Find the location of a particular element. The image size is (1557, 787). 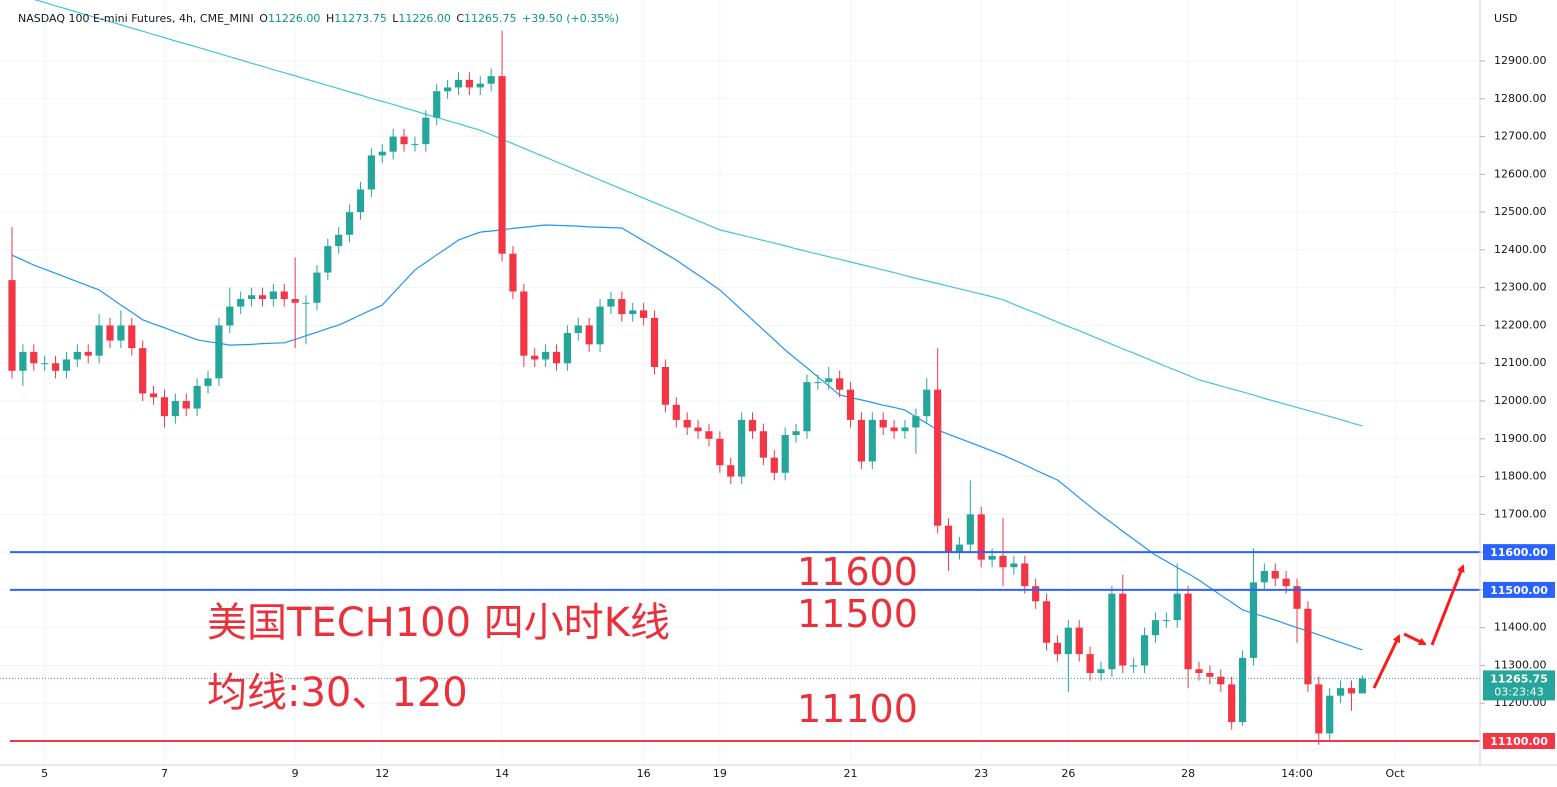

x-tick-label: 7 is located at coordinates (164, 773).